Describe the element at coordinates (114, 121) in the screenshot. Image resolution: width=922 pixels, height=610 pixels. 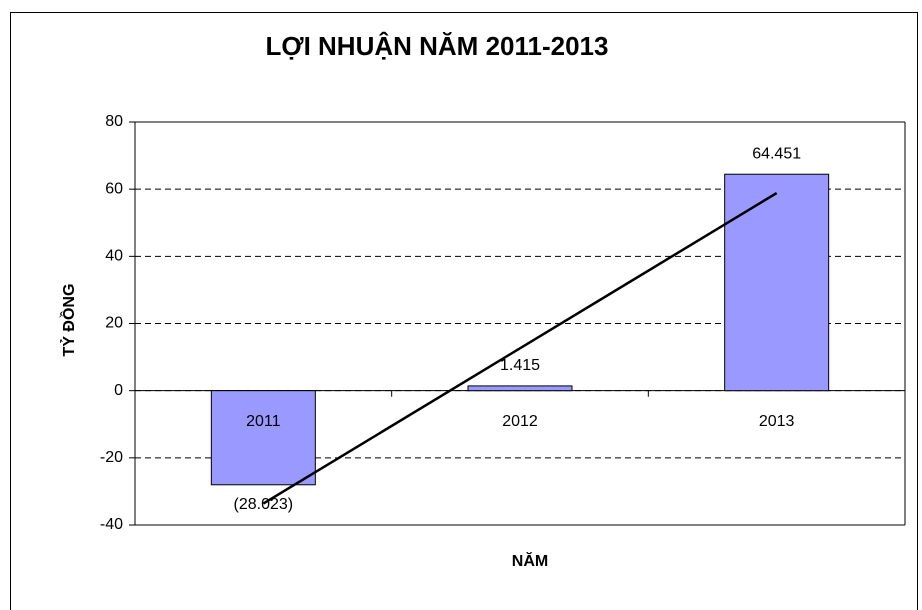
I see `y-tick-label: 80` at that location.